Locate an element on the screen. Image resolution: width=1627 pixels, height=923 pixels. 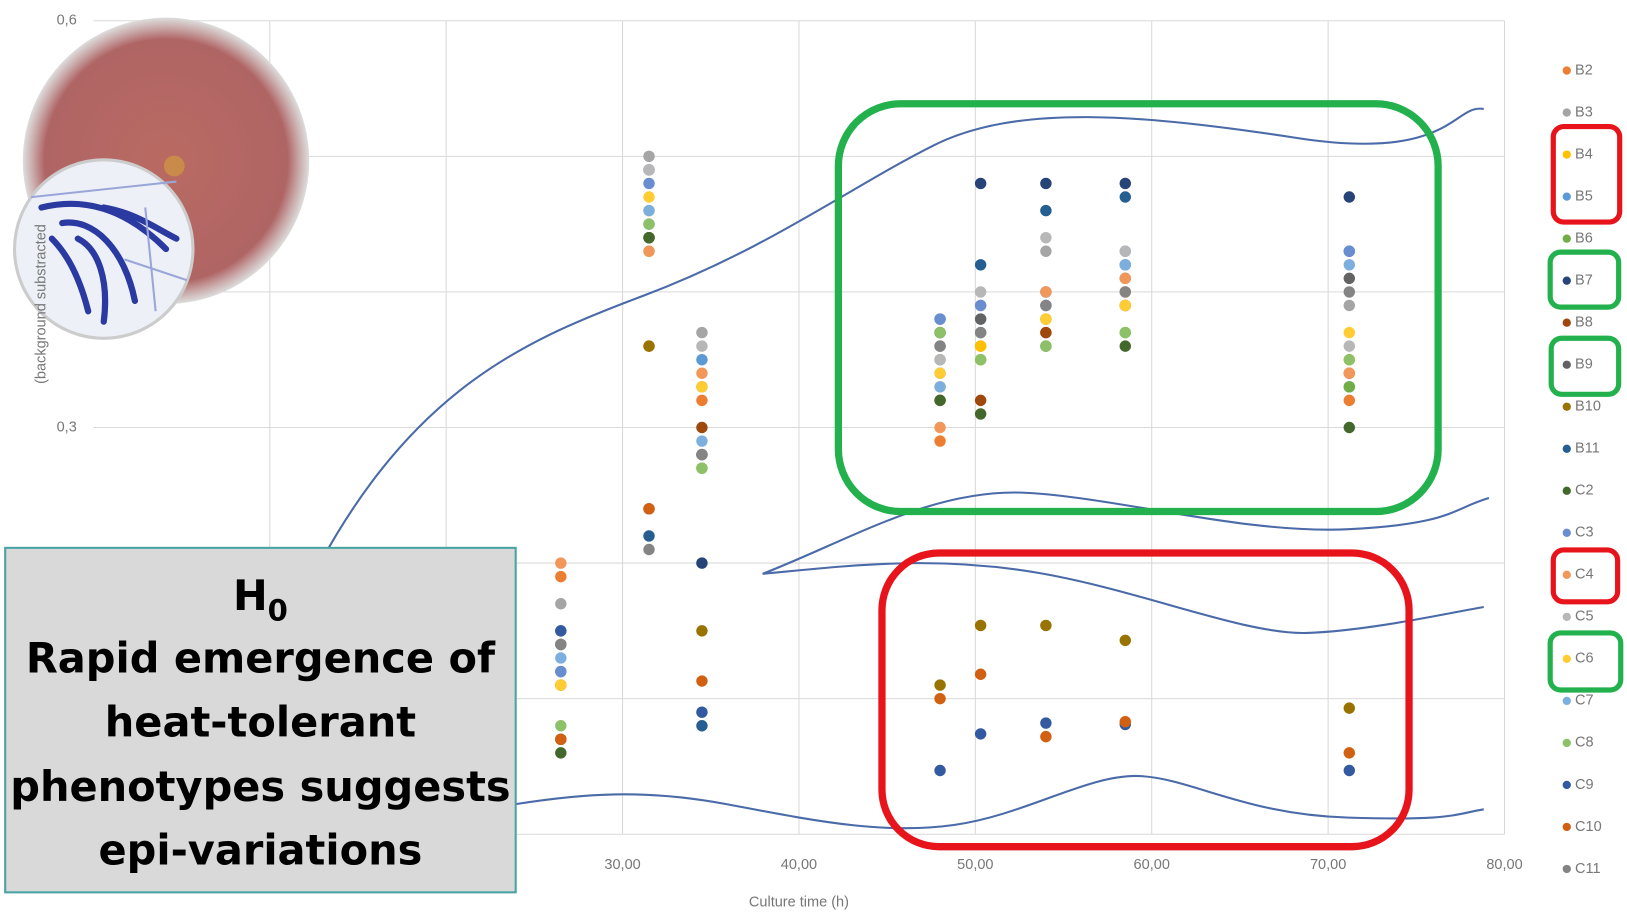
x-tick-label: 40,00 is located at coordinates (799, 865).